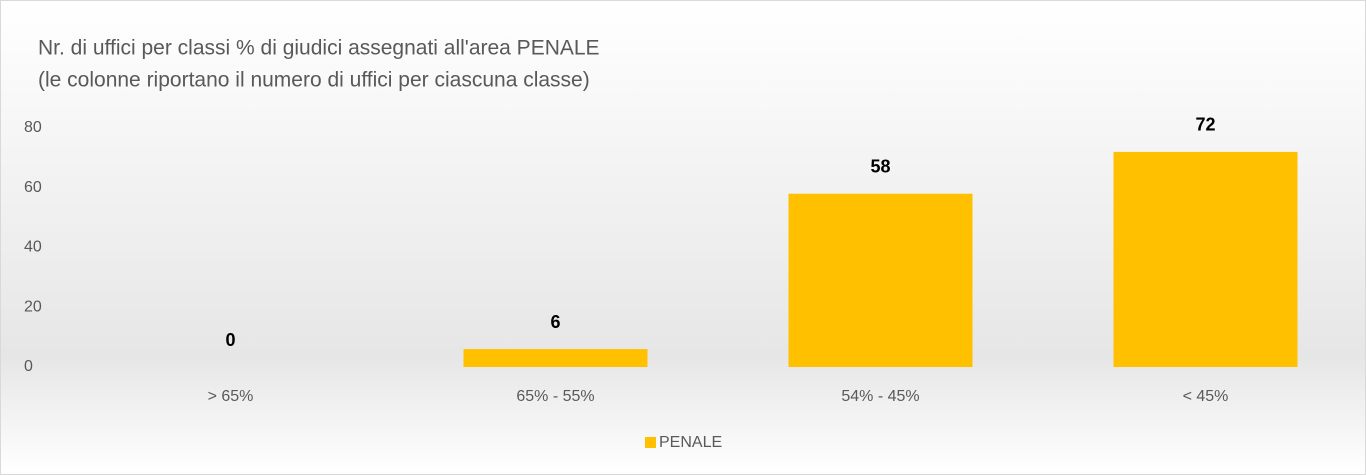 This screenshot has height=475, width=1366. I want to click on x-tick-label: < 45%, so click(1206, 396).